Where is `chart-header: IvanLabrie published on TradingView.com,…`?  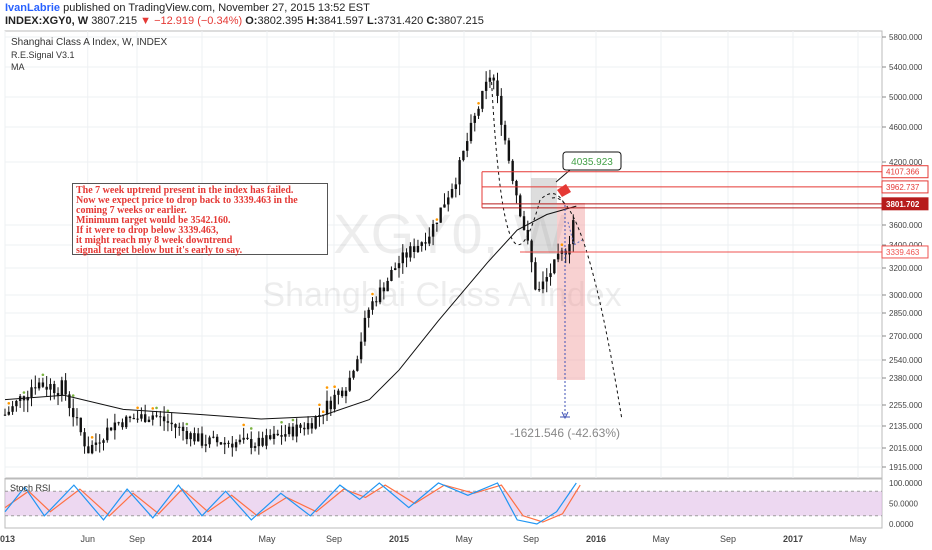 chart-header: IvanLabrie published on TradingView.com,… is located at coordinates (466, 15).